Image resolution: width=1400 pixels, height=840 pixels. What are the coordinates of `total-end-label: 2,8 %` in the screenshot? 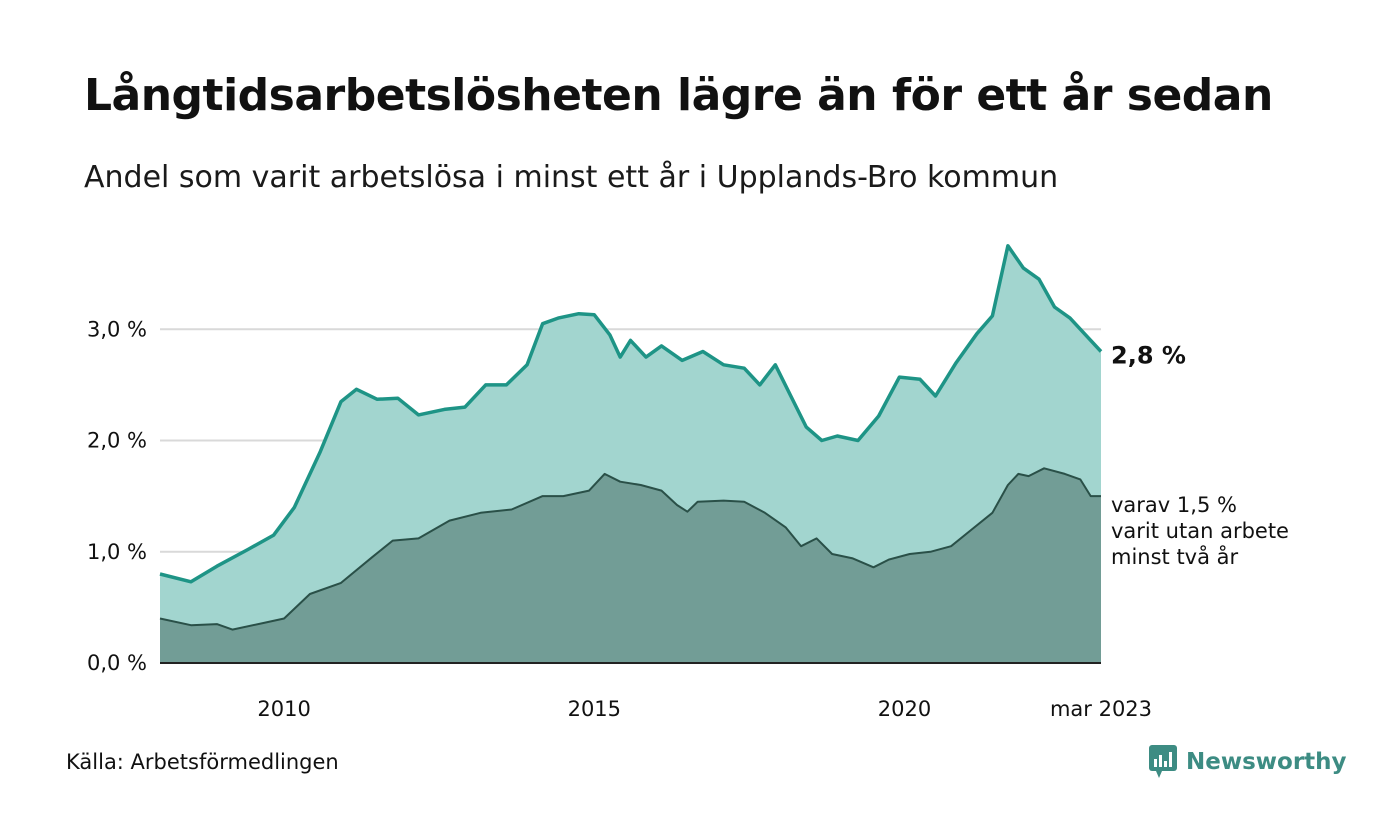 It's located at (1148, 356).